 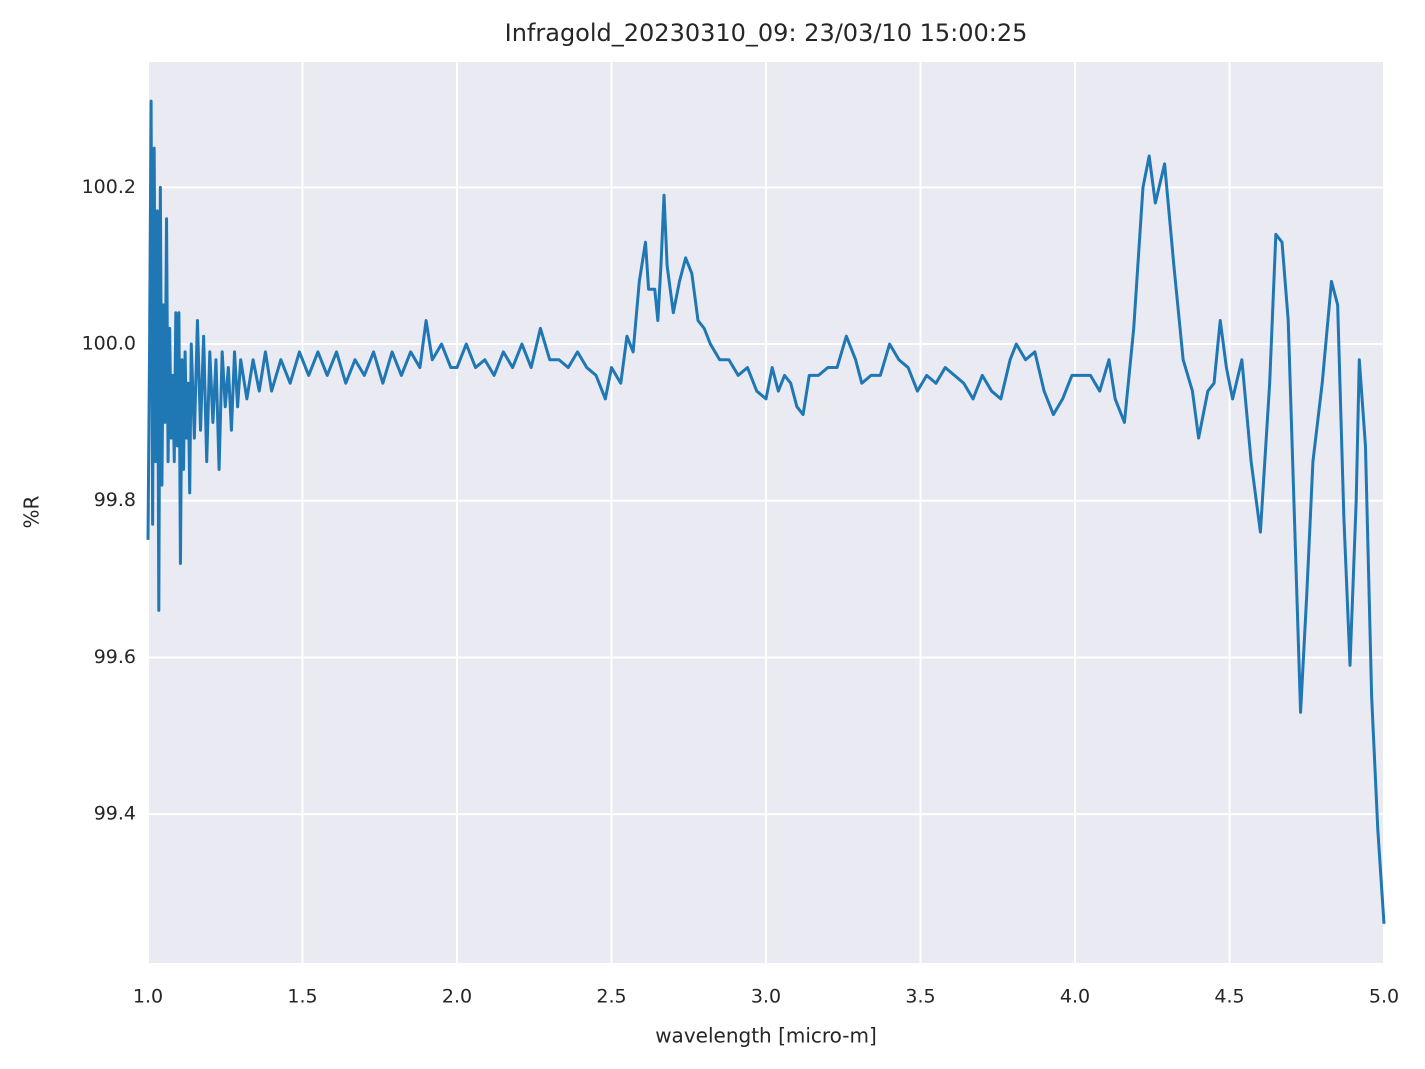 What do you see at coordinates (766, 33) in the screenshot?
I see `chart-title: Infragold_20230310_09: 23/03/10 15:00:25` at bounding box center [766, 33].